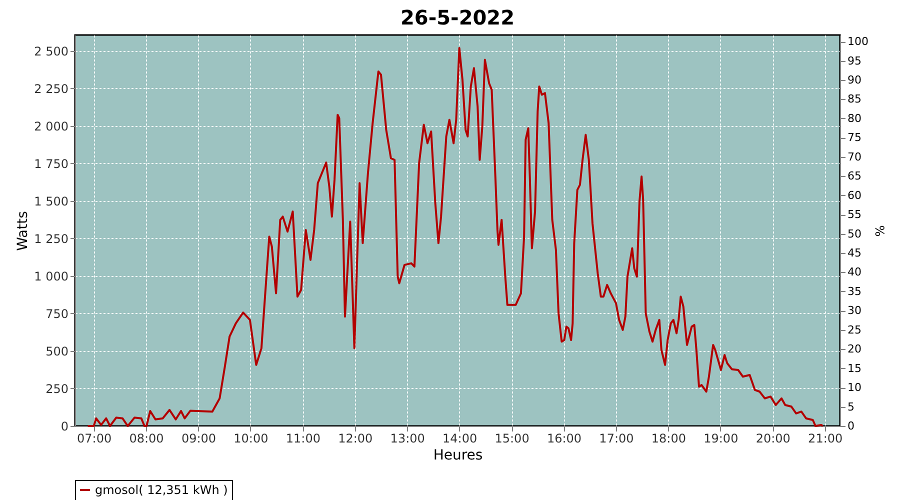 This screenshot has height=500, width=900. I want to click on y2-tick-label: 50, so click(855, 233).